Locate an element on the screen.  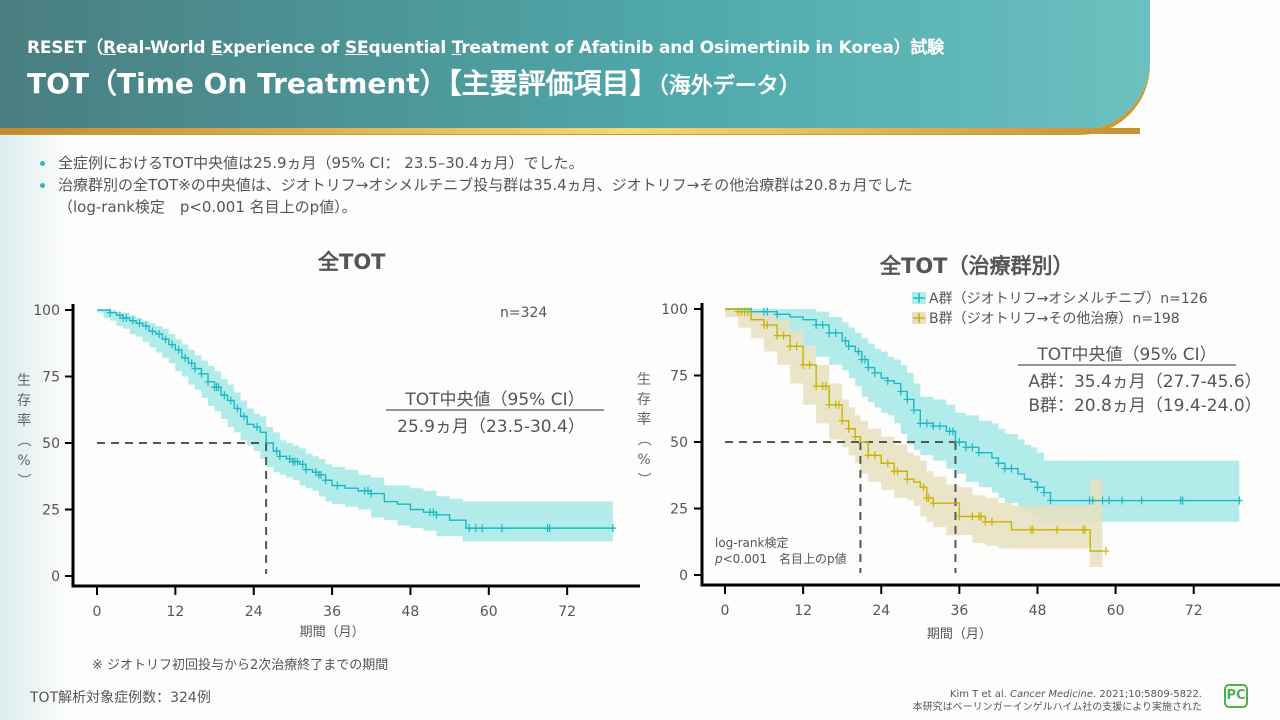
y-axis-label-char: （ is located at coordinates (643, 439).